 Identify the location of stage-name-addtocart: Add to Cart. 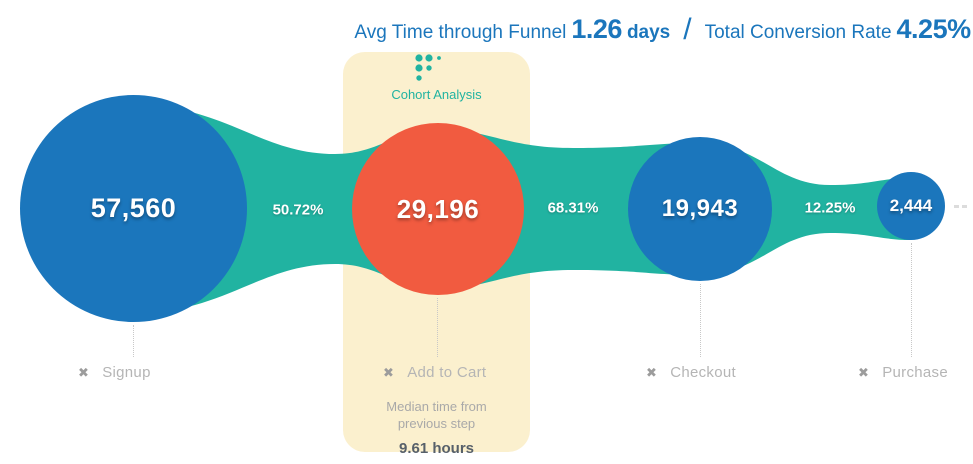
(447, 372).